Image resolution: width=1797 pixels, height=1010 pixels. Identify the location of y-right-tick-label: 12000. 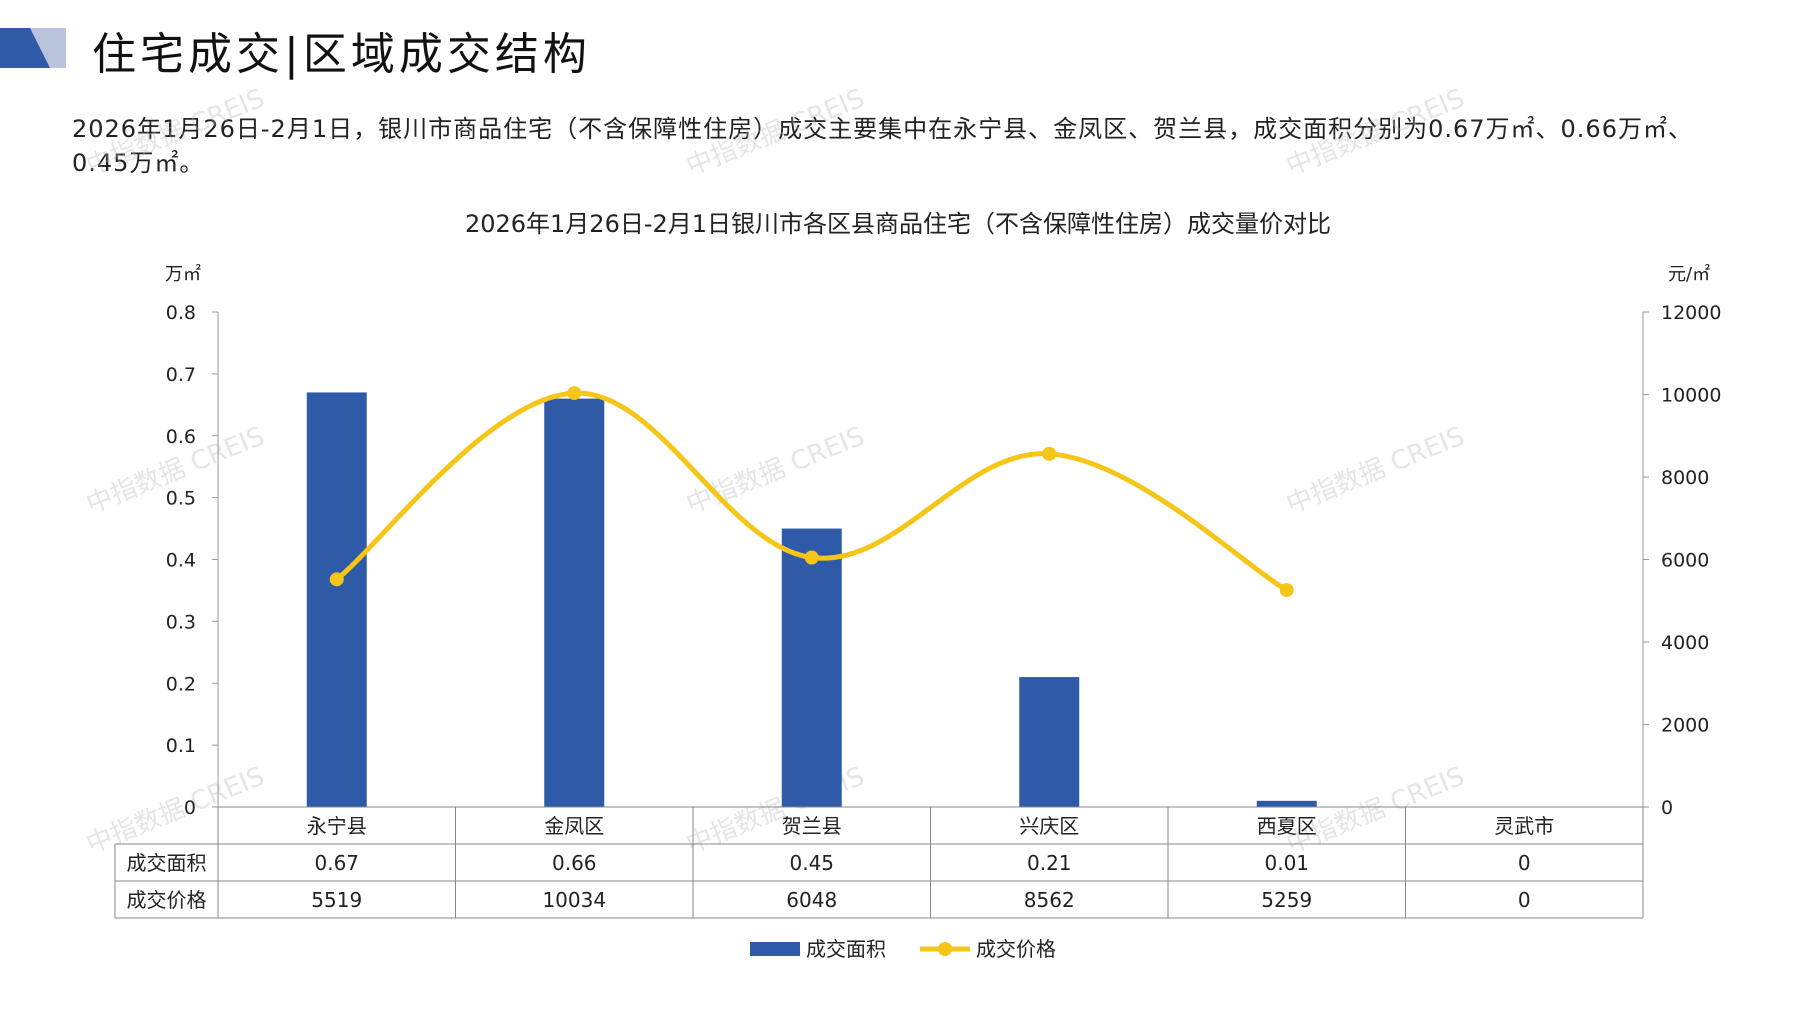
(1691, 313).